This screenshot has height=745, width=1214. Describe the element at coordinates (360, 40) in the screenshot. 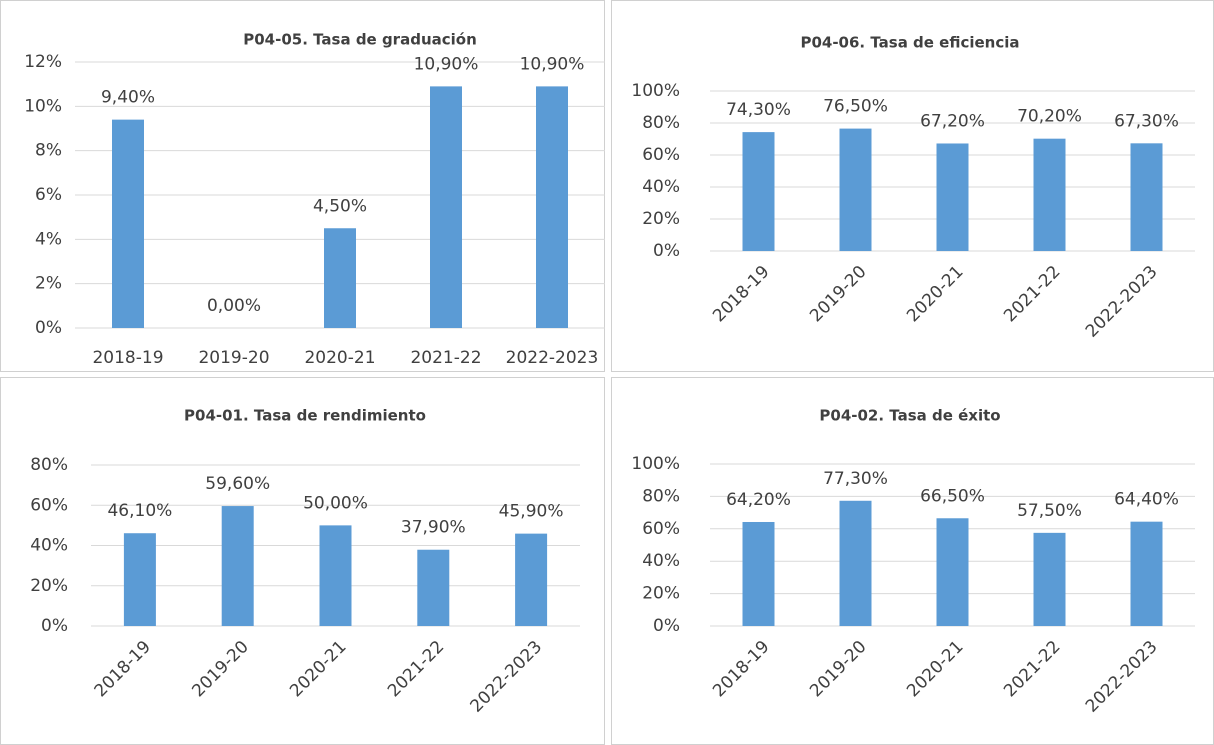

I see `chart-title: P04-05. Tasa de graduación` at that location.